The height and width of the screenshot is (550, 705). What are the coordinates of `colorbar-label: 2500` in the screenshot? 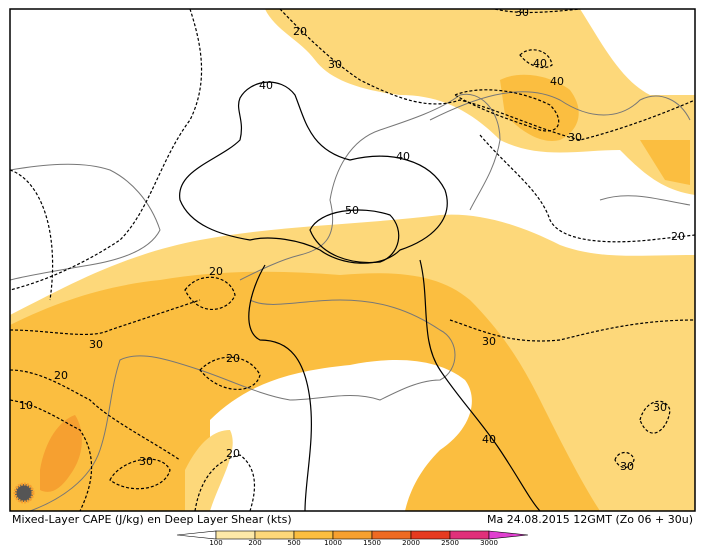 It's located at (450, 542).